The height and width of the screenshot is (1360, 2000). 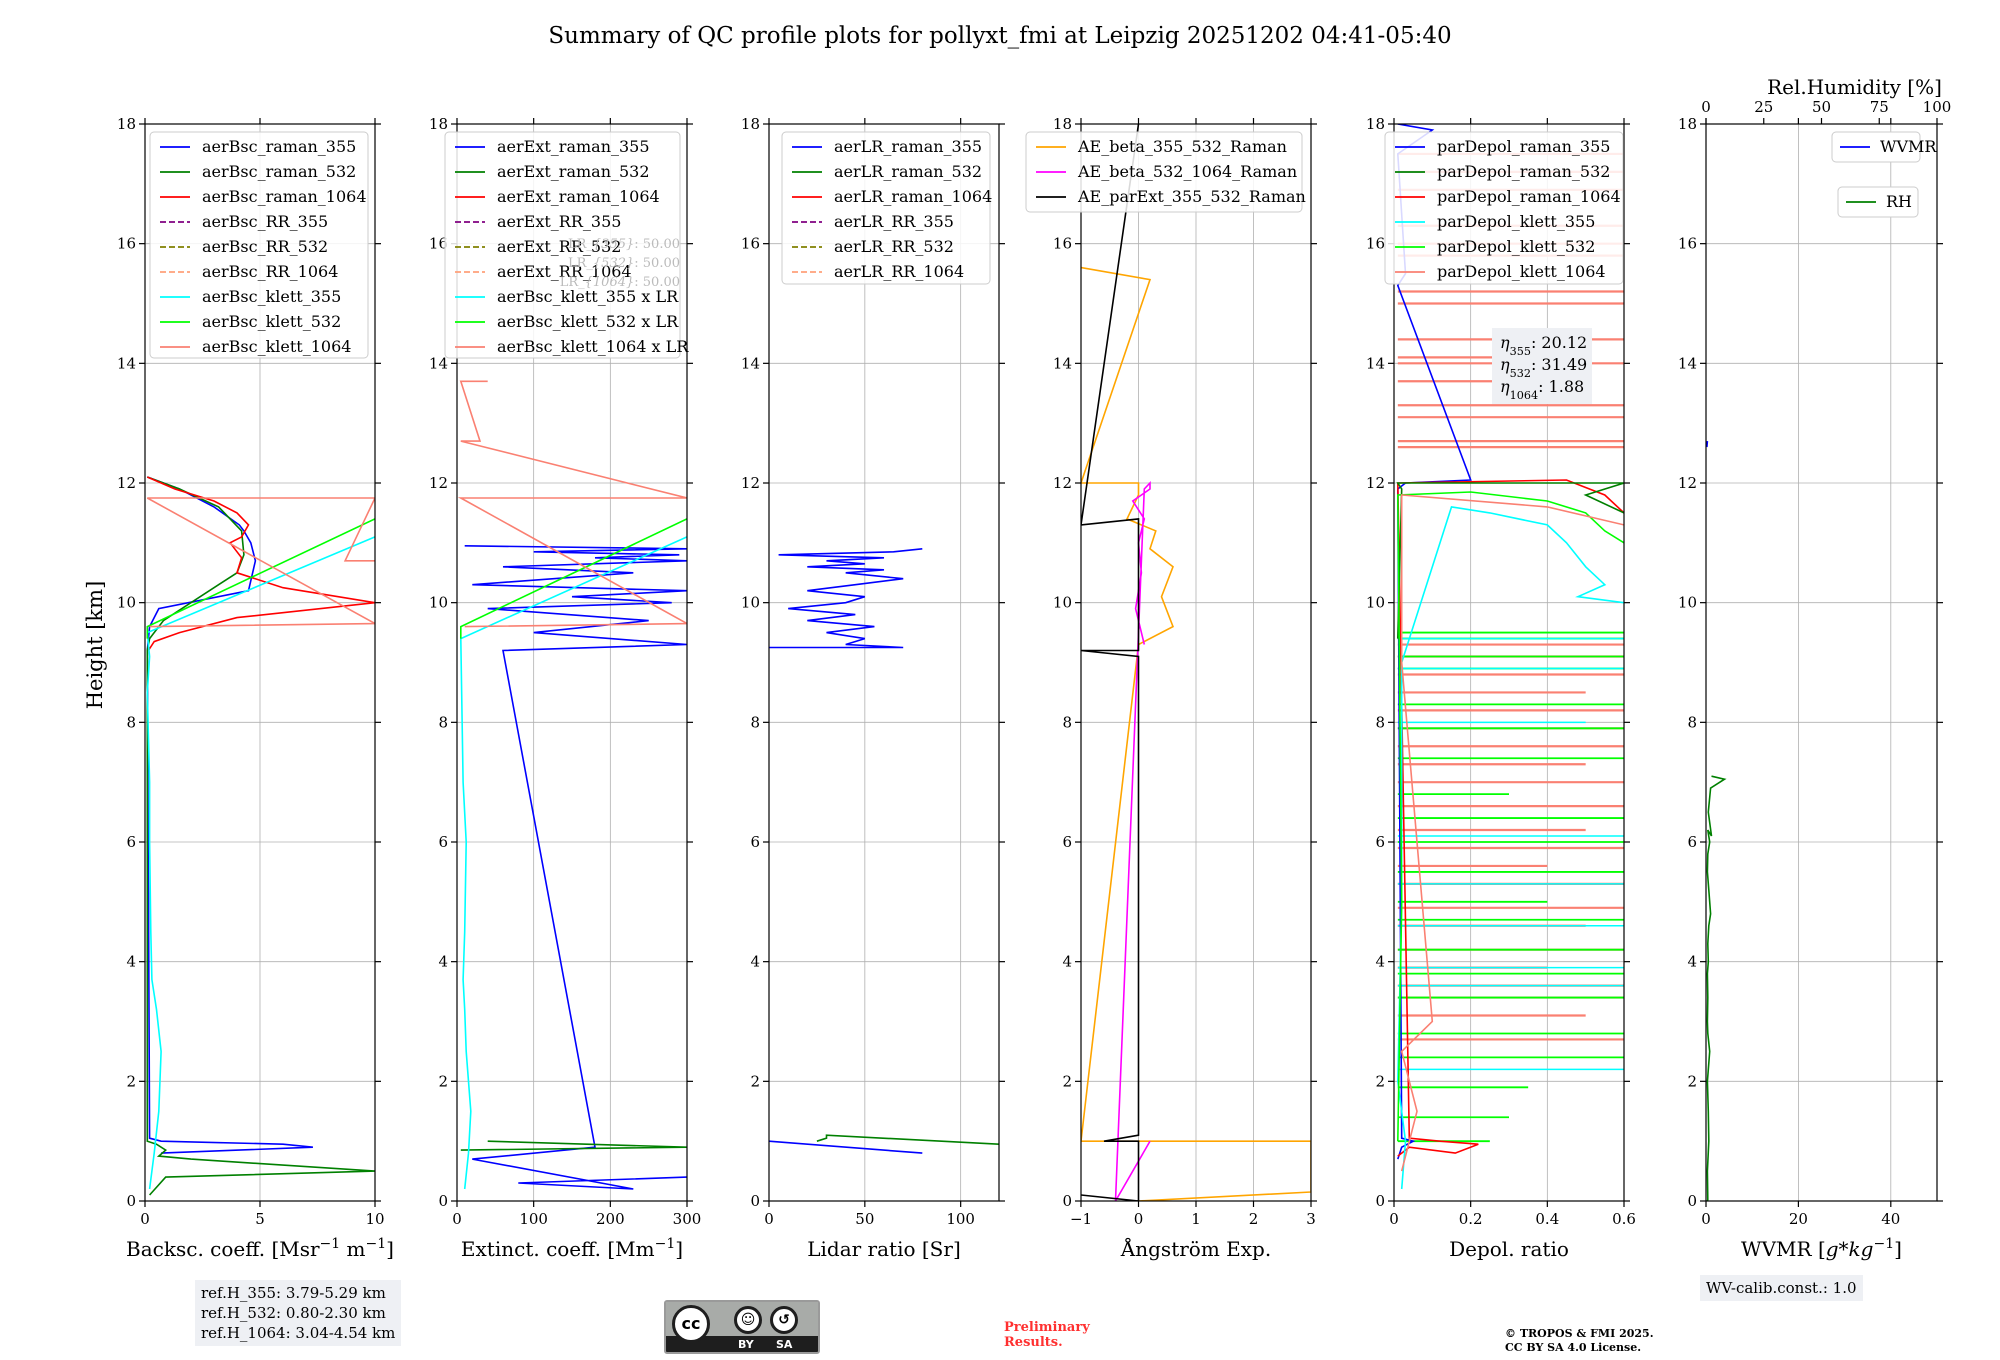 I want to click on series-line-aerbsc-klett-355-x-lr, so click(x=573, y=863).